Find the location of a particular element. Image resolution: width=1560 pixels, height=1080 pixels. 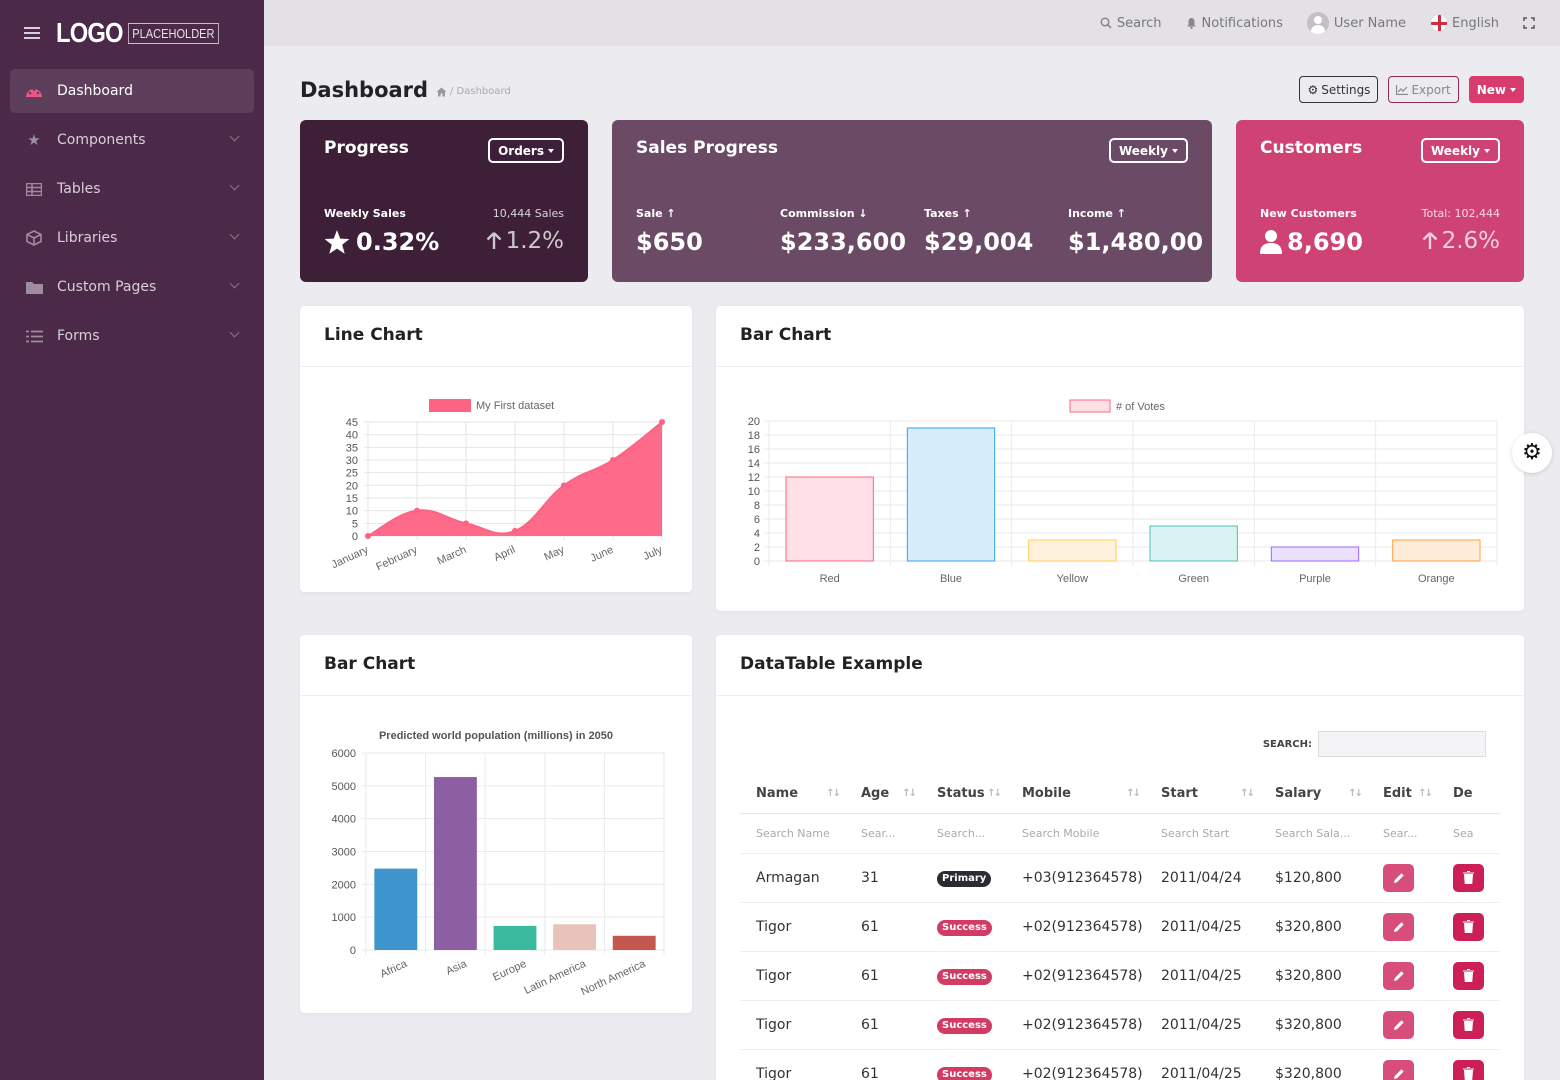

new-button: New is located at coordinates (1496, 89).